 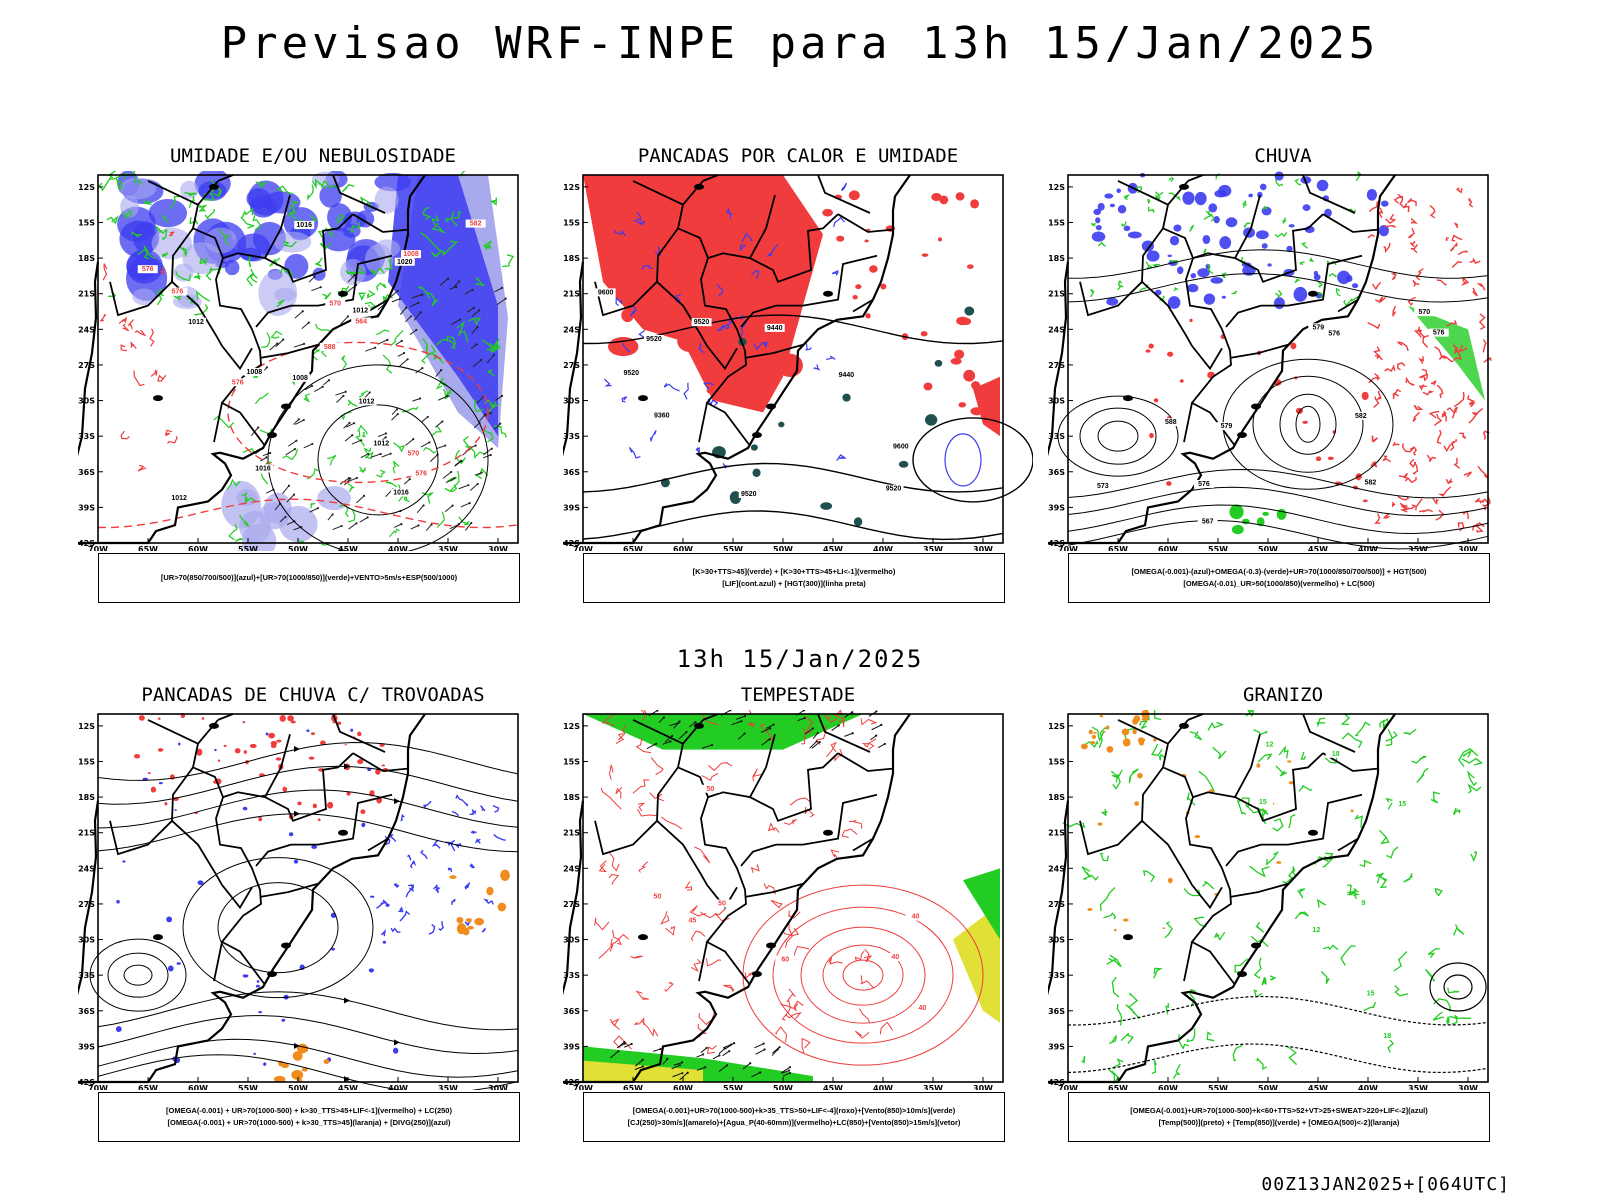 What do you see at coordinates (1056, 940) in the screenshot?
I see `lat-tick-label: 30S` at bounding box center [1056, 940].